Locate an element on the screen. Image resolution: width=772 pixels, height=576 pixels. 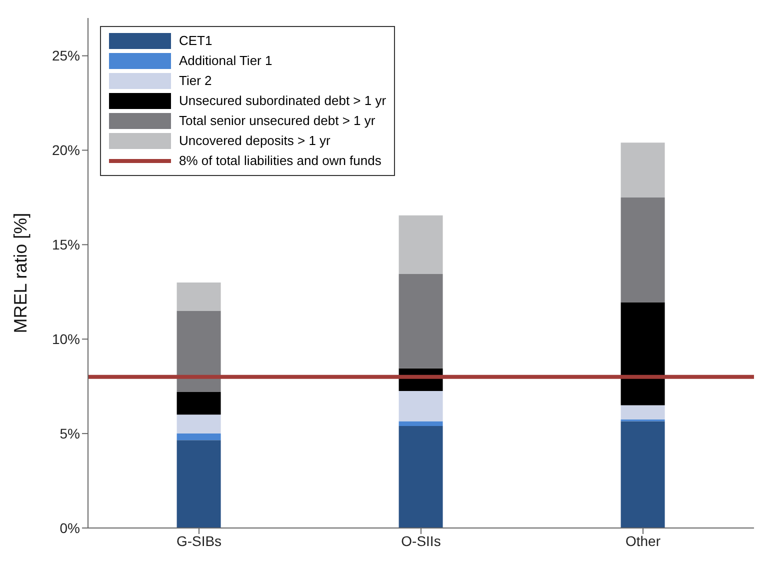
y-tick-label: 10% is located at coordinates (66, 339).